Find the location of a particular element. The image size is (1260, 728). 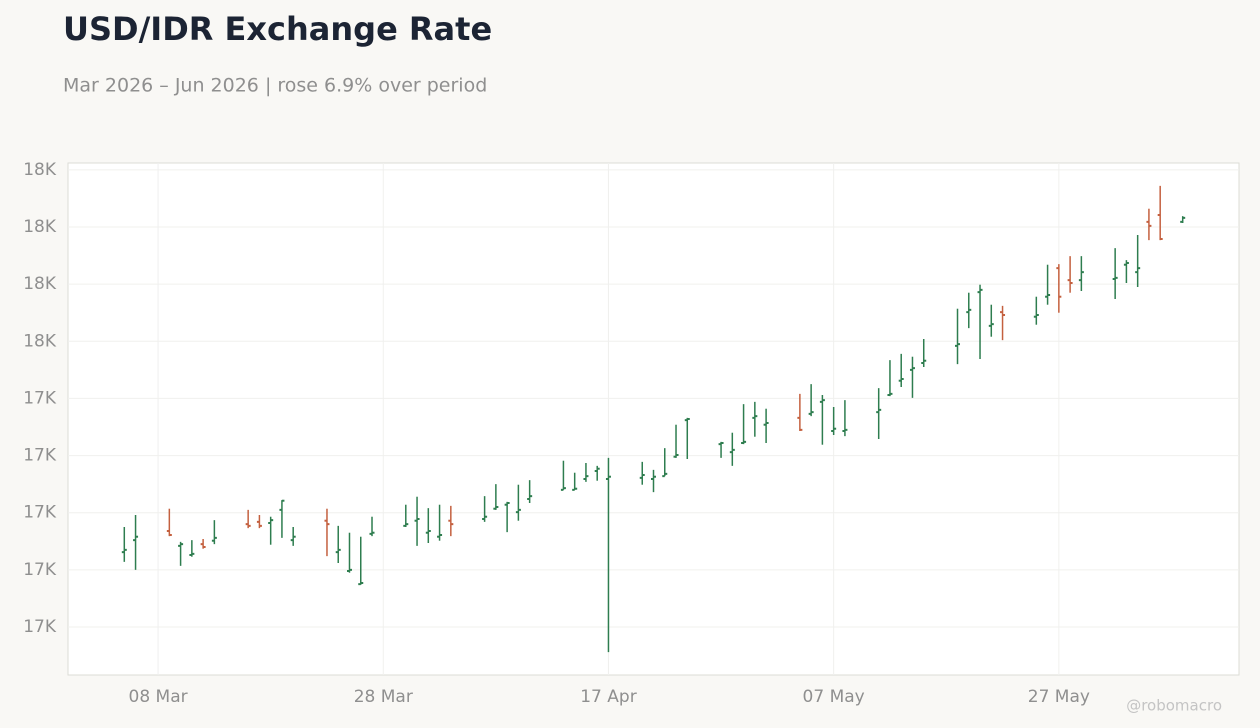

x-tick-label: 17 Apr is located at coordinates (608, 697).